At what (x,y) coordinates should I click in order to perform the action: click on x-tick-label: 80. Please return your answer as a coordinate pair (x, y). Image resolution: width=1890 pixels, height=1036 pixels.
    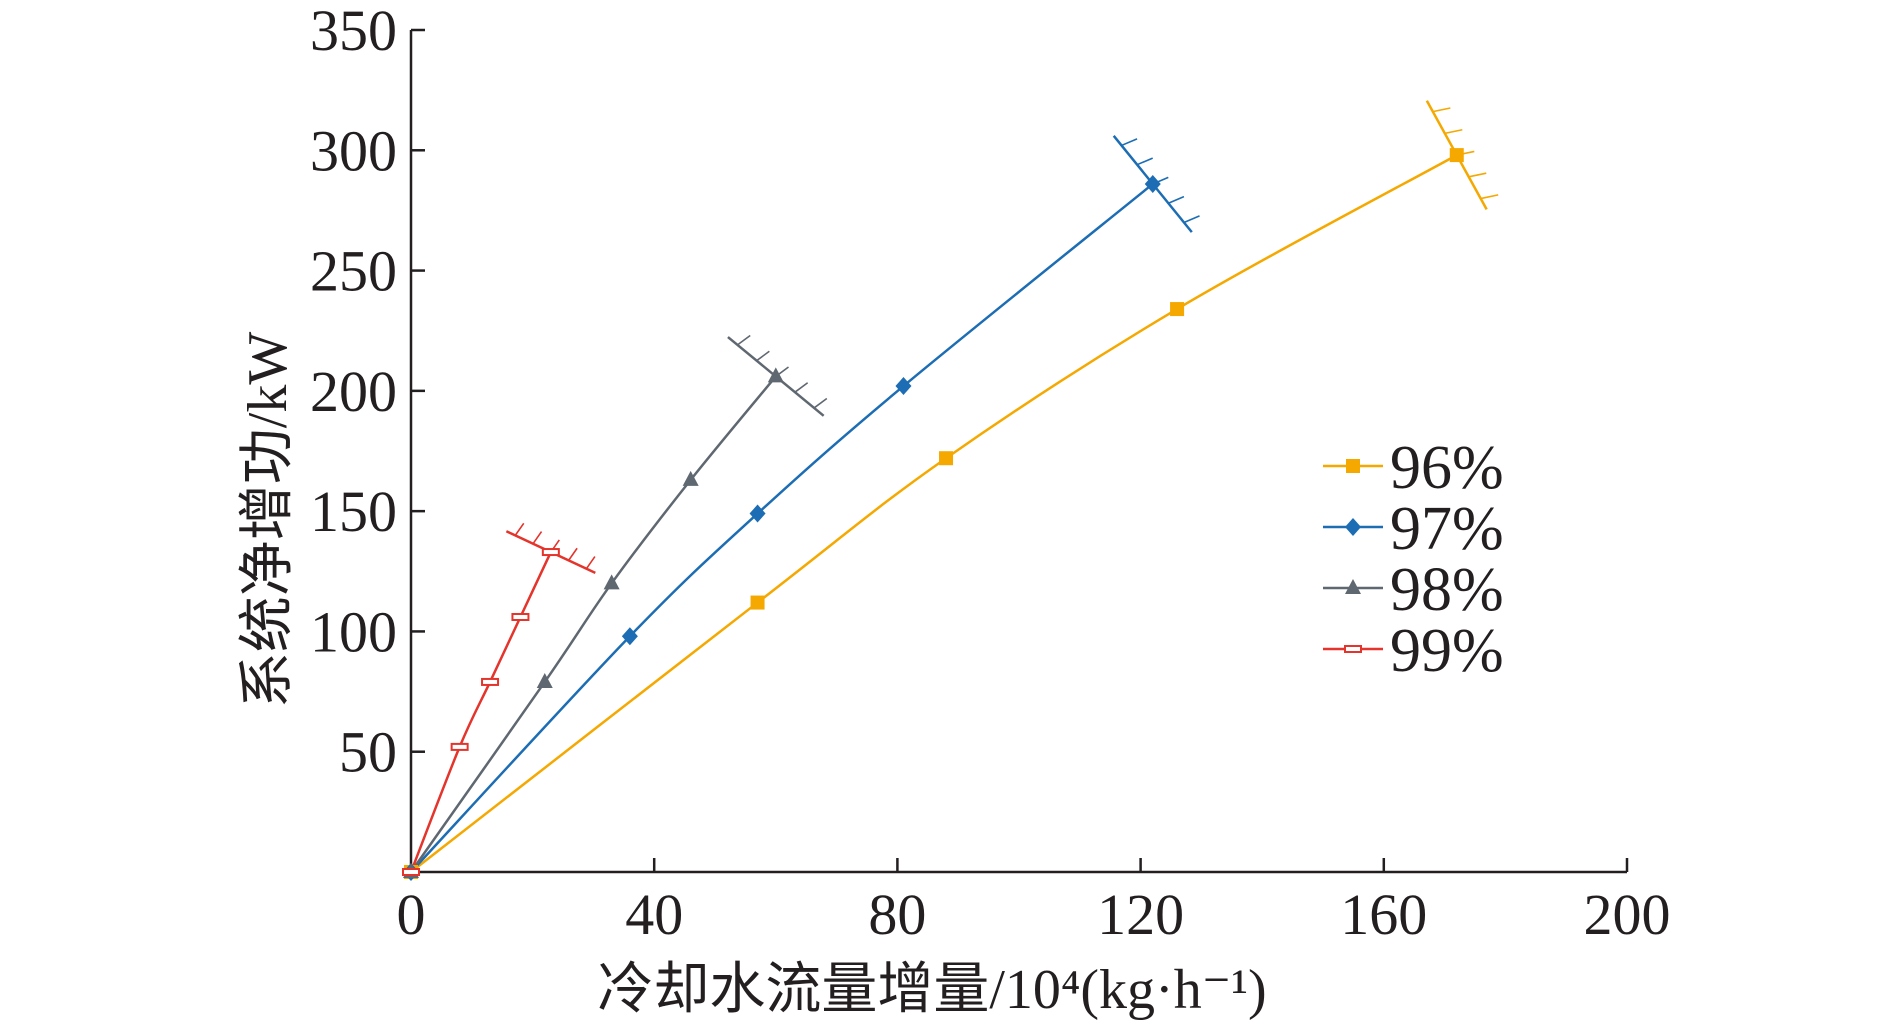
    Looking at the image, I should click on (897, 914).